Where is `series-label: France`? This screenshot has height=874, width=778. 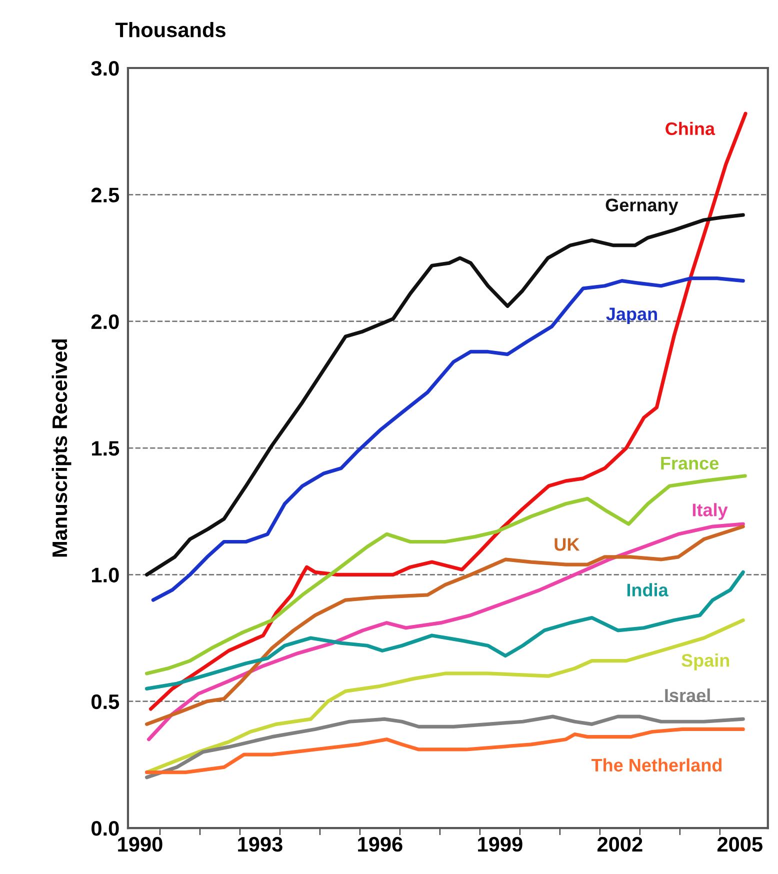
series-label: France is located at coordinates (690, 463).